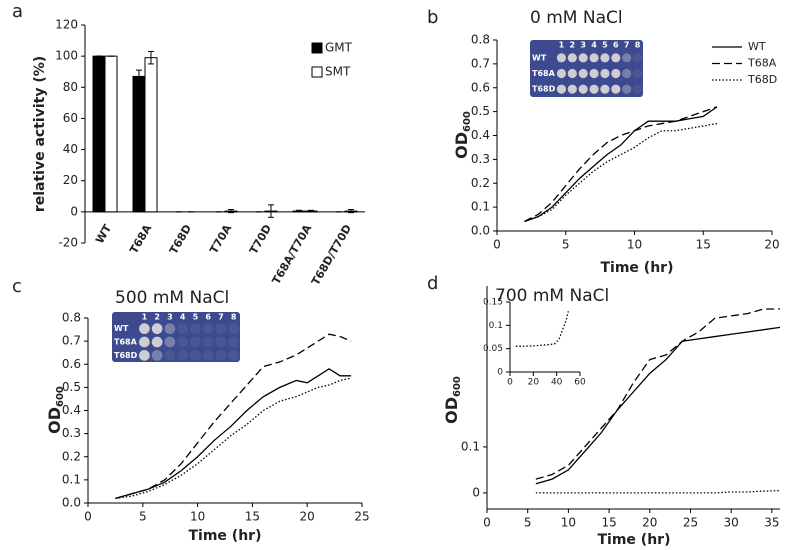 Image resolution: width=787 pixels, height=550 pixels. Describe the element at coordinates (544, 89) in the screenshot. I see `plate-row-label: T68D` at that location.